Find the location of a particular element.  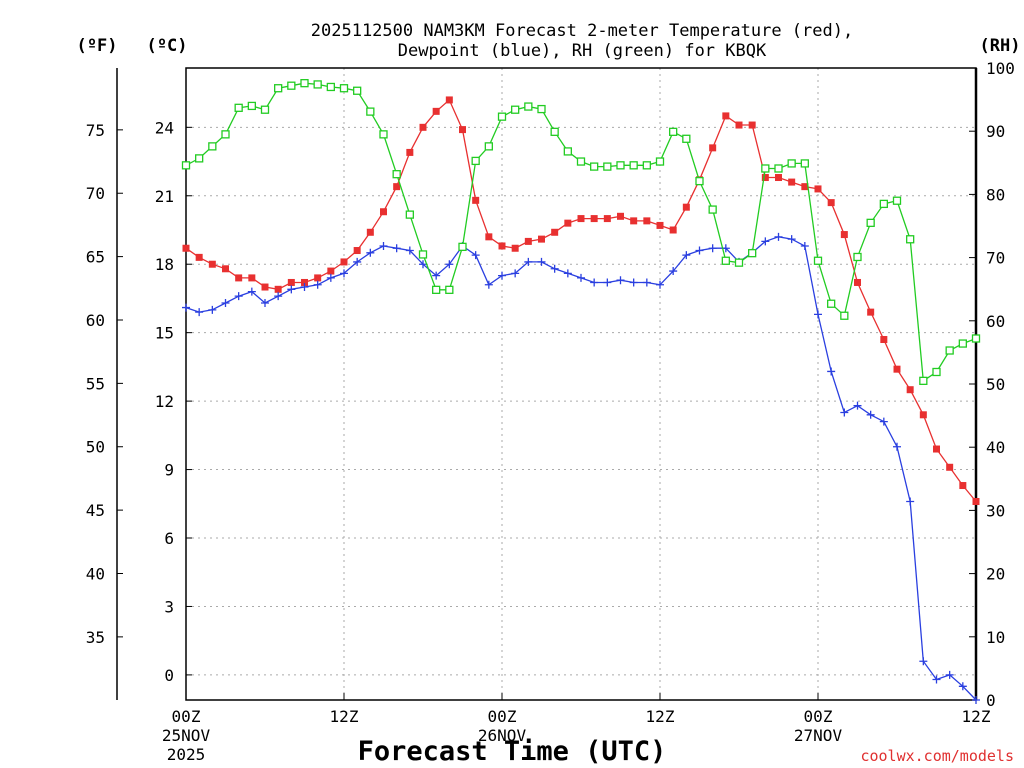

fahrenheit-tick-label: 50 is located at coordinates (95, 447).